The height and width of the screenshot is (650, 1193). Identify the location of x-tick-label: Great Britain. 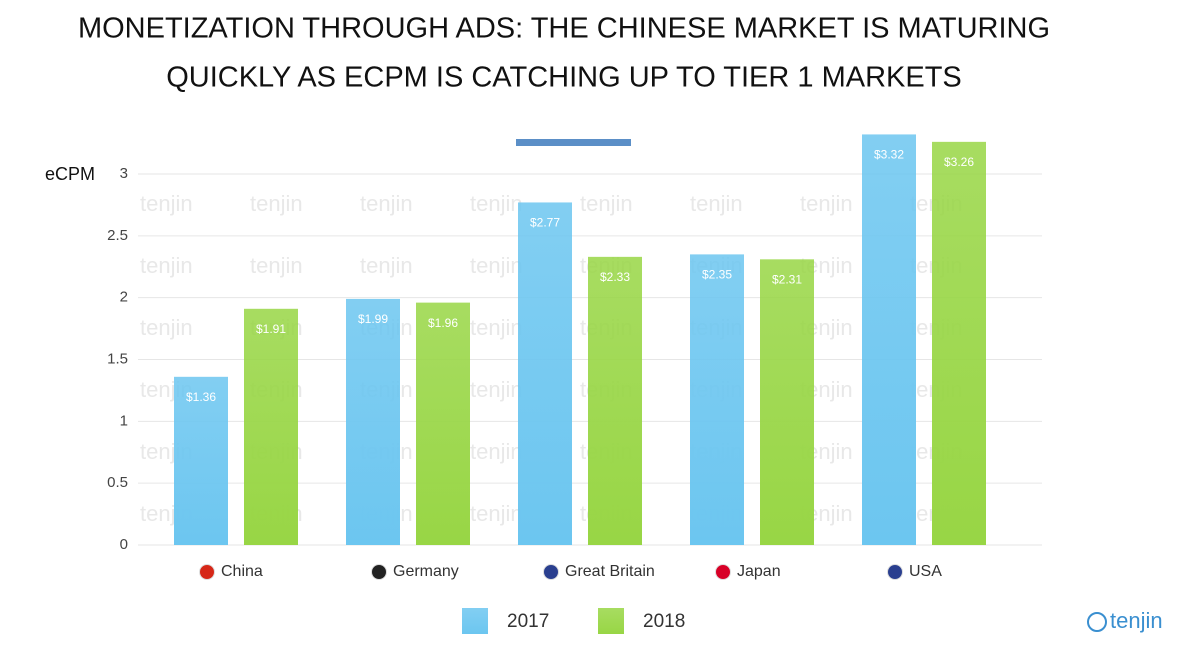
(610, 571).